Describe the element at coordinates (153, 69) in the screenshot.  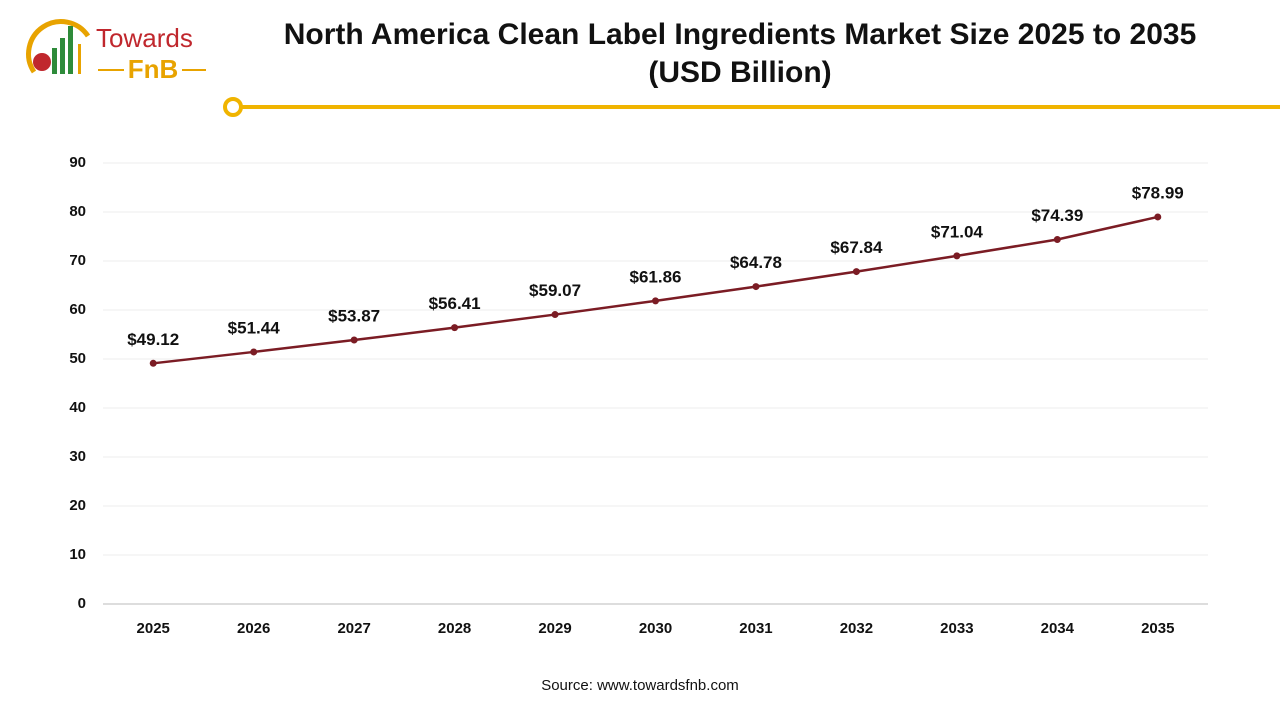
I see `logo-text: FnB` at that location.